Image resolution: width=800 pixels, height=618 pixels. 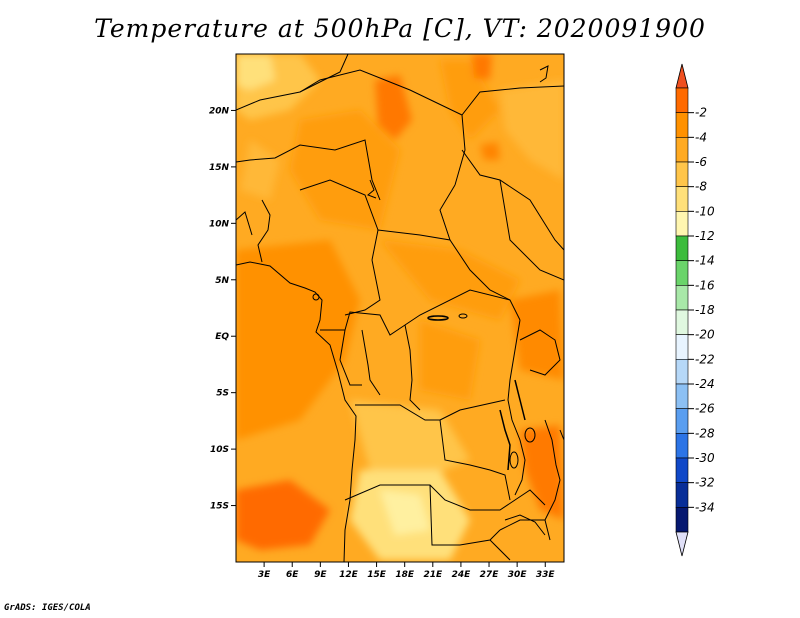 What do you see at coordinates (222, 394) in the screenshot?
I see `lat-tick-label: 5S` at bounding box center [222, 394].